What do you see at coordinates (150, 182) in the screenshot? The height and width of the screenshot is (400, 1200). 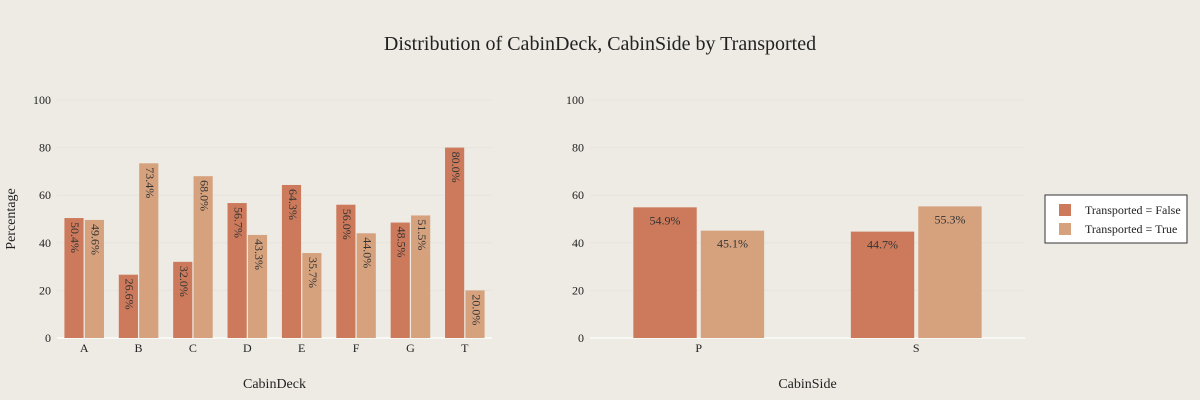 I see `data-label: 73.4%` at bounding box center [150, 182].